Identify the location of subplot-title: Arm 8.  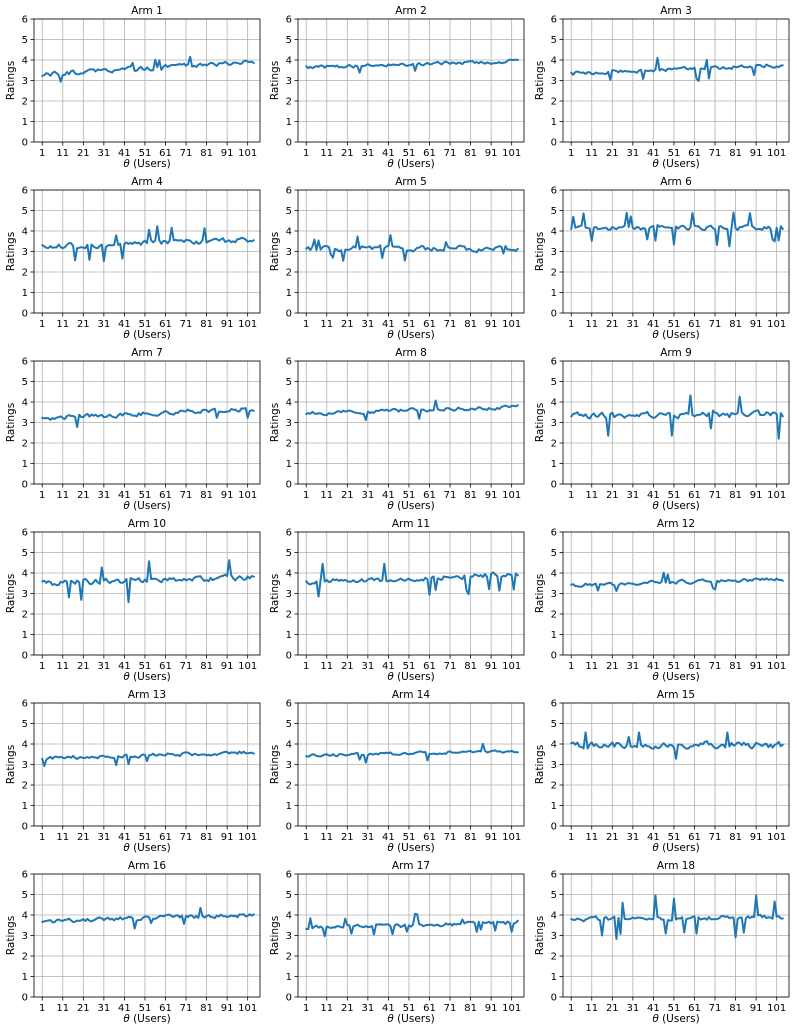
(411, 353).